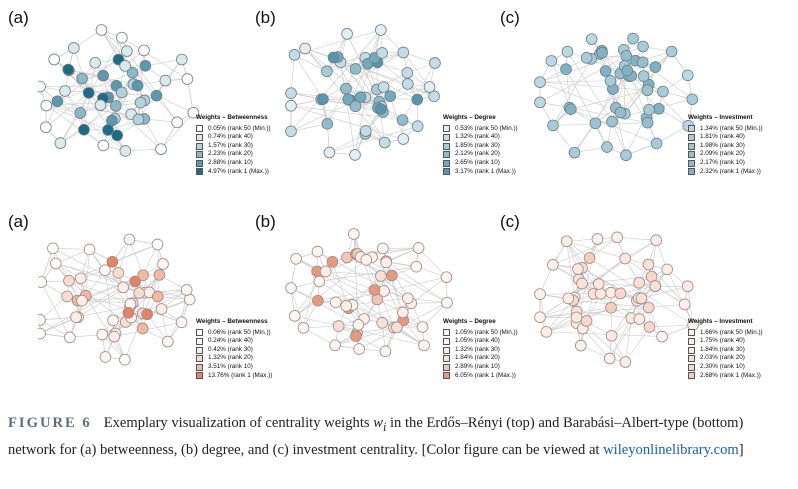 This screenshot has width=798, height=489. I want to click on legend-label: 0.05% (rank 50 (Min.)), so click(239, 128).